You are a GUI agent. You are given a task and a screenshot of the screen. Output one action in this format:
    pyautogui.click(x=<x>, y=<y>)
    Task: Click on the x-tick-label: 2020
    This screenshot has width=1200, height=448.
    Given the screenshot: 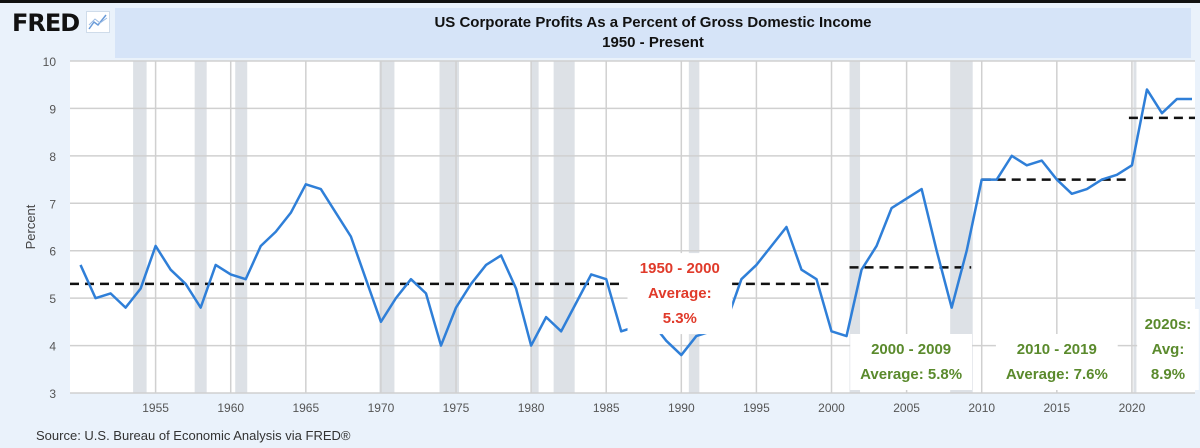 What is the action you would take?
    pyautogui.click(x=1132, y=408)
    